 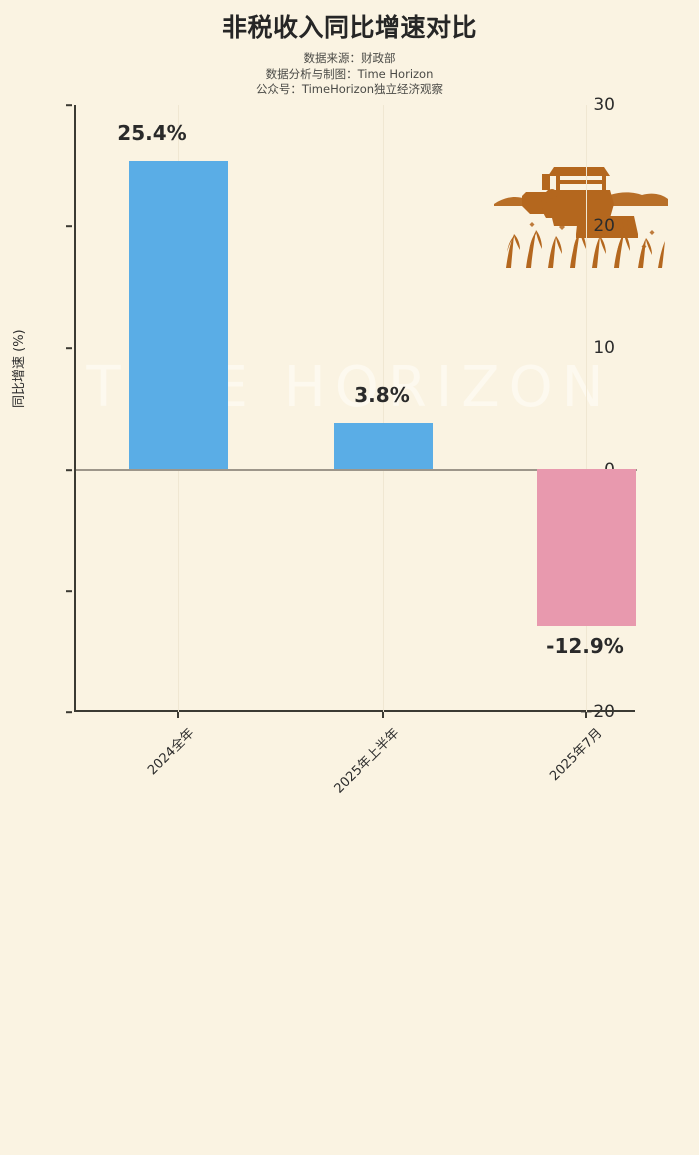 I want to click on combine-harvester-wheat-field-icon, so click(x=581, y=217).